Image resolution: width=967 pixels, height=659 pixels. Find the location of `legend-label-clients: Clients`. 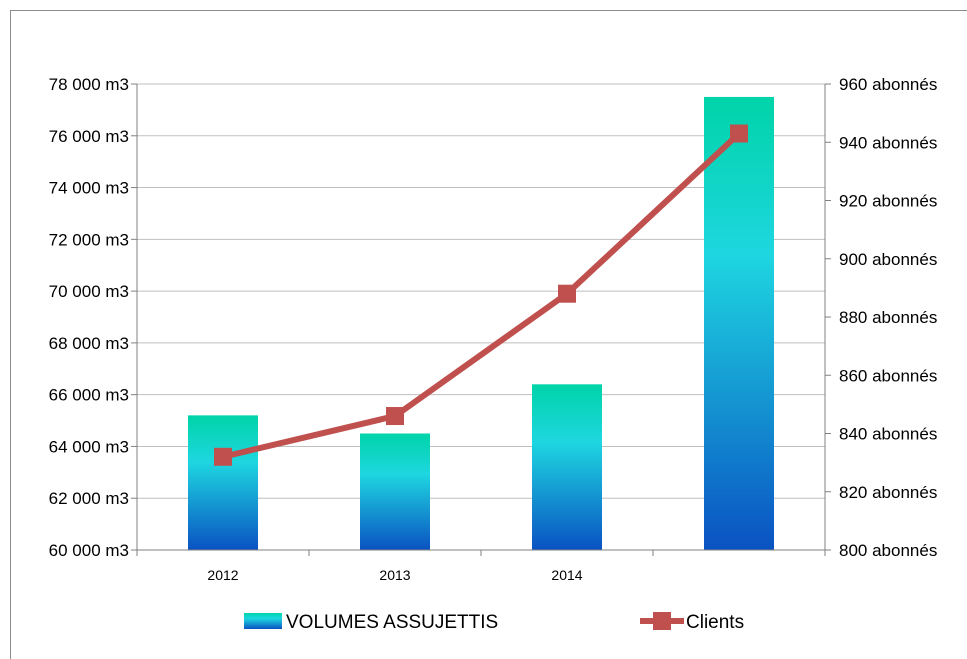

legend-label-clients: Clients is located at coordinates (715, 622).